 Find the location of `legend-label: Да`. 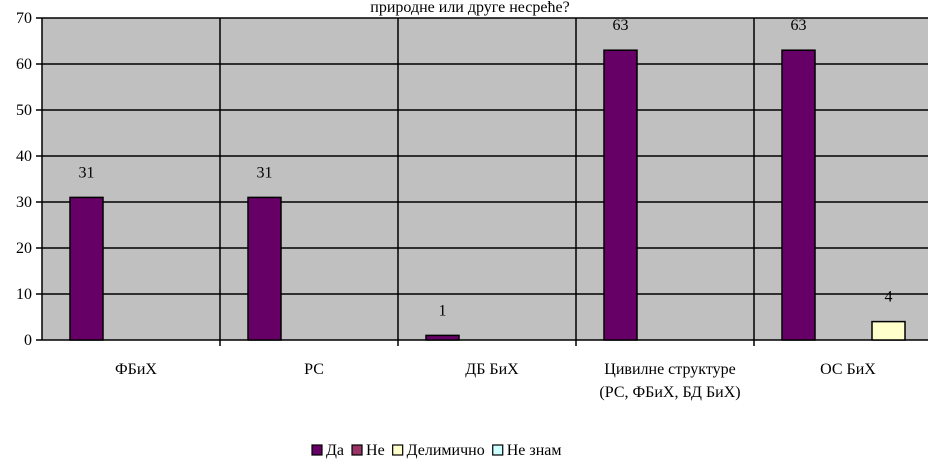

legend-label: Да is located at coordinates (335, 450).